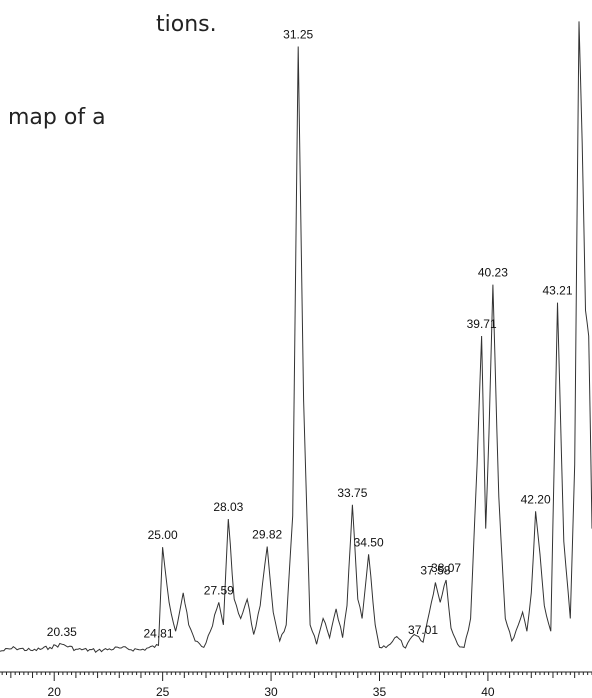 The height and width of the screenshot is (698, 592). What do you see at coordinates (159, 633) in the screenshot?
I see `peak-label: 24.81` at bounding box center [159, 633].